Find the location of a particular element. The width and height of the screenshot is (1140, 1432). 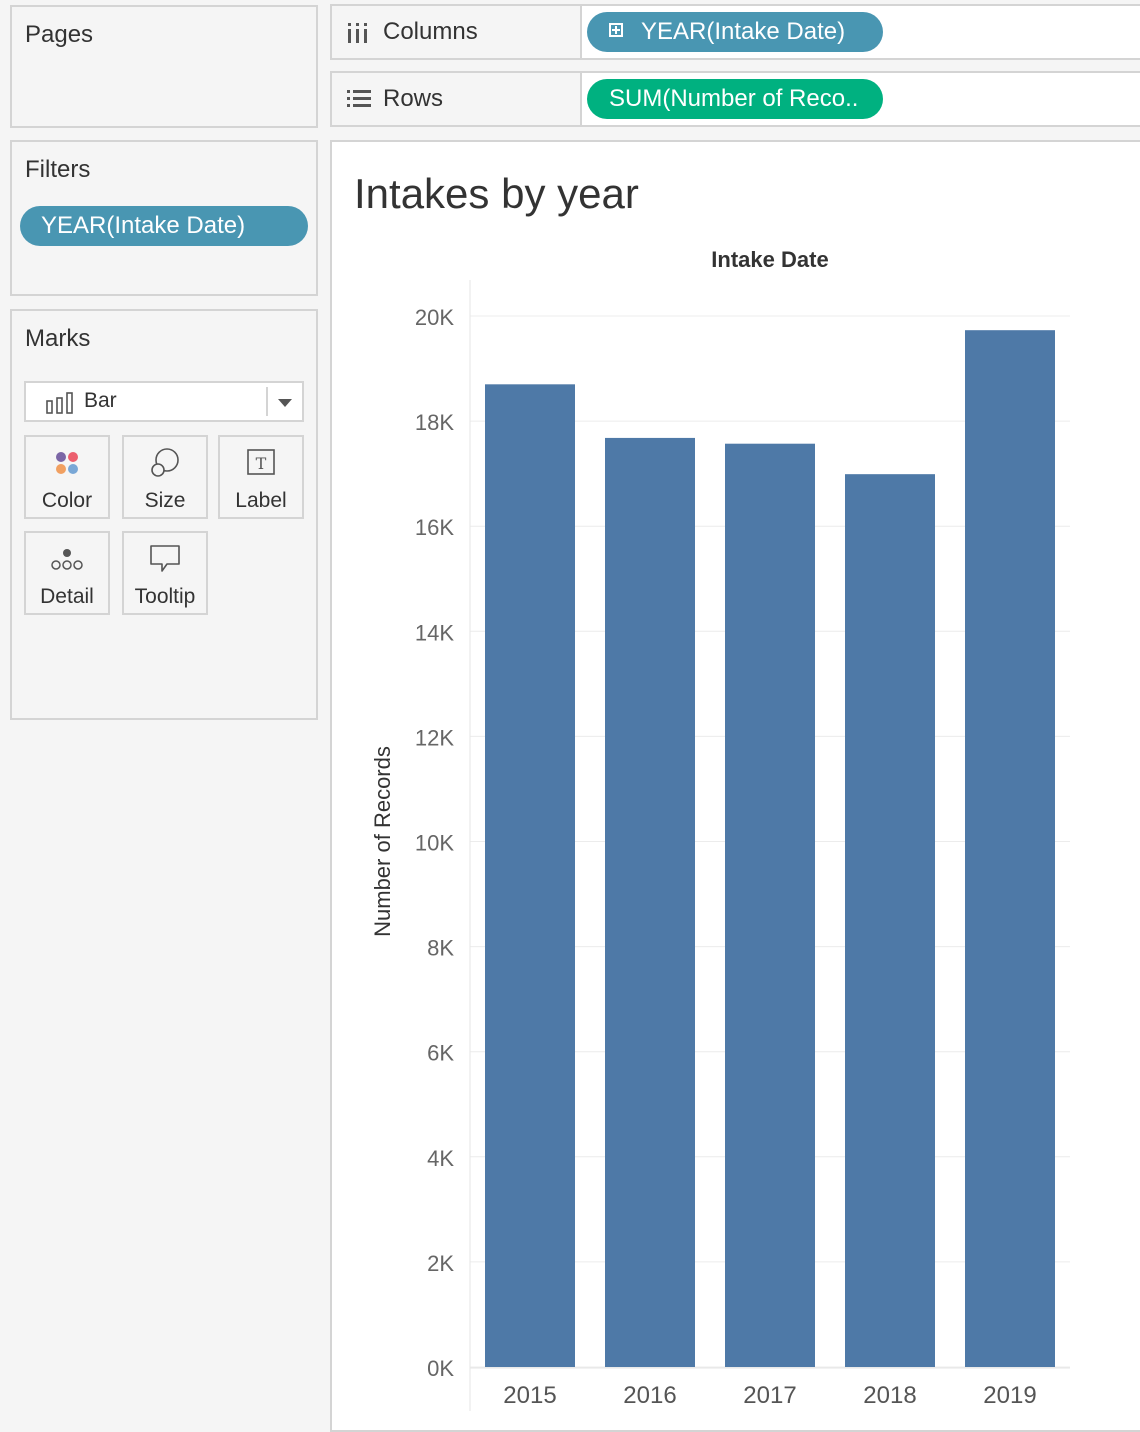

pages-card: Pages is located at coordinates (164, 66).